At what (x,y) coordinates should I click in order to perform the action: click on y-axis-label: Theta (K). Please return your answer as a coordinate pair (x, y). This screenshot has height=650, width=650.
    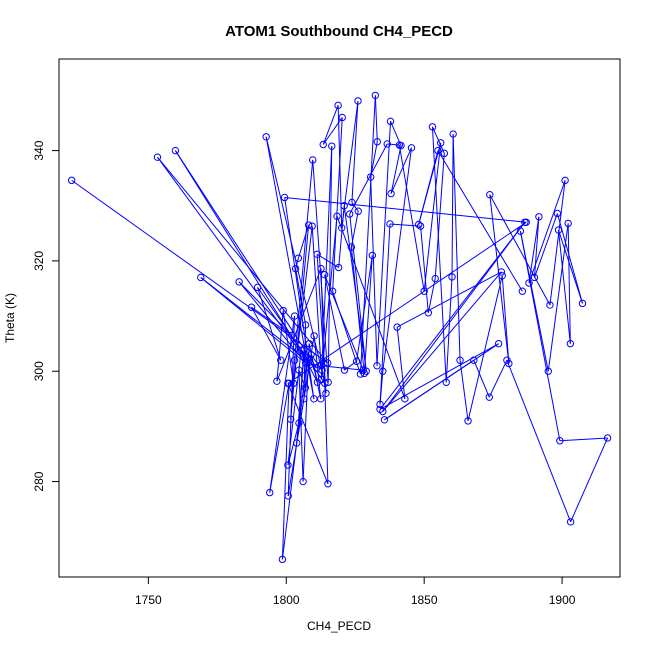
    Looking at the image, I should click on (10, 318).